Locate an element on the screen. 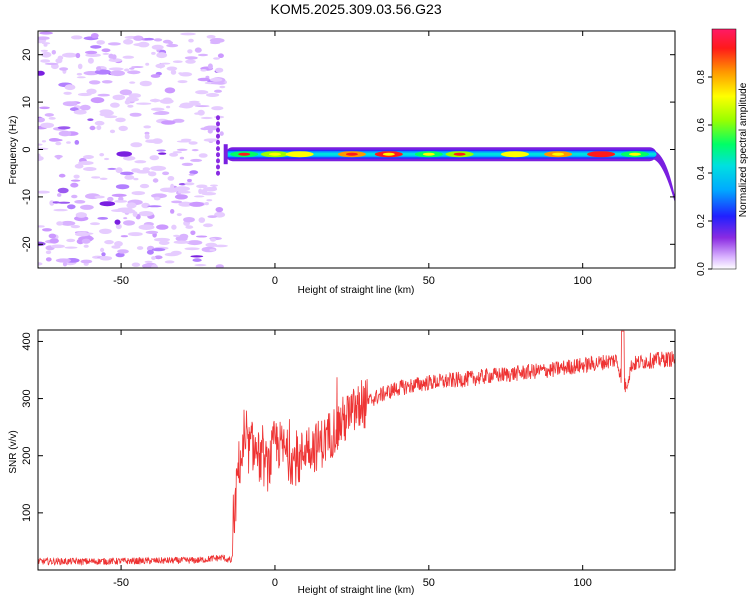 The image size is (750, 600). x-tick-label: 100 is located at coordinates (583, 281).